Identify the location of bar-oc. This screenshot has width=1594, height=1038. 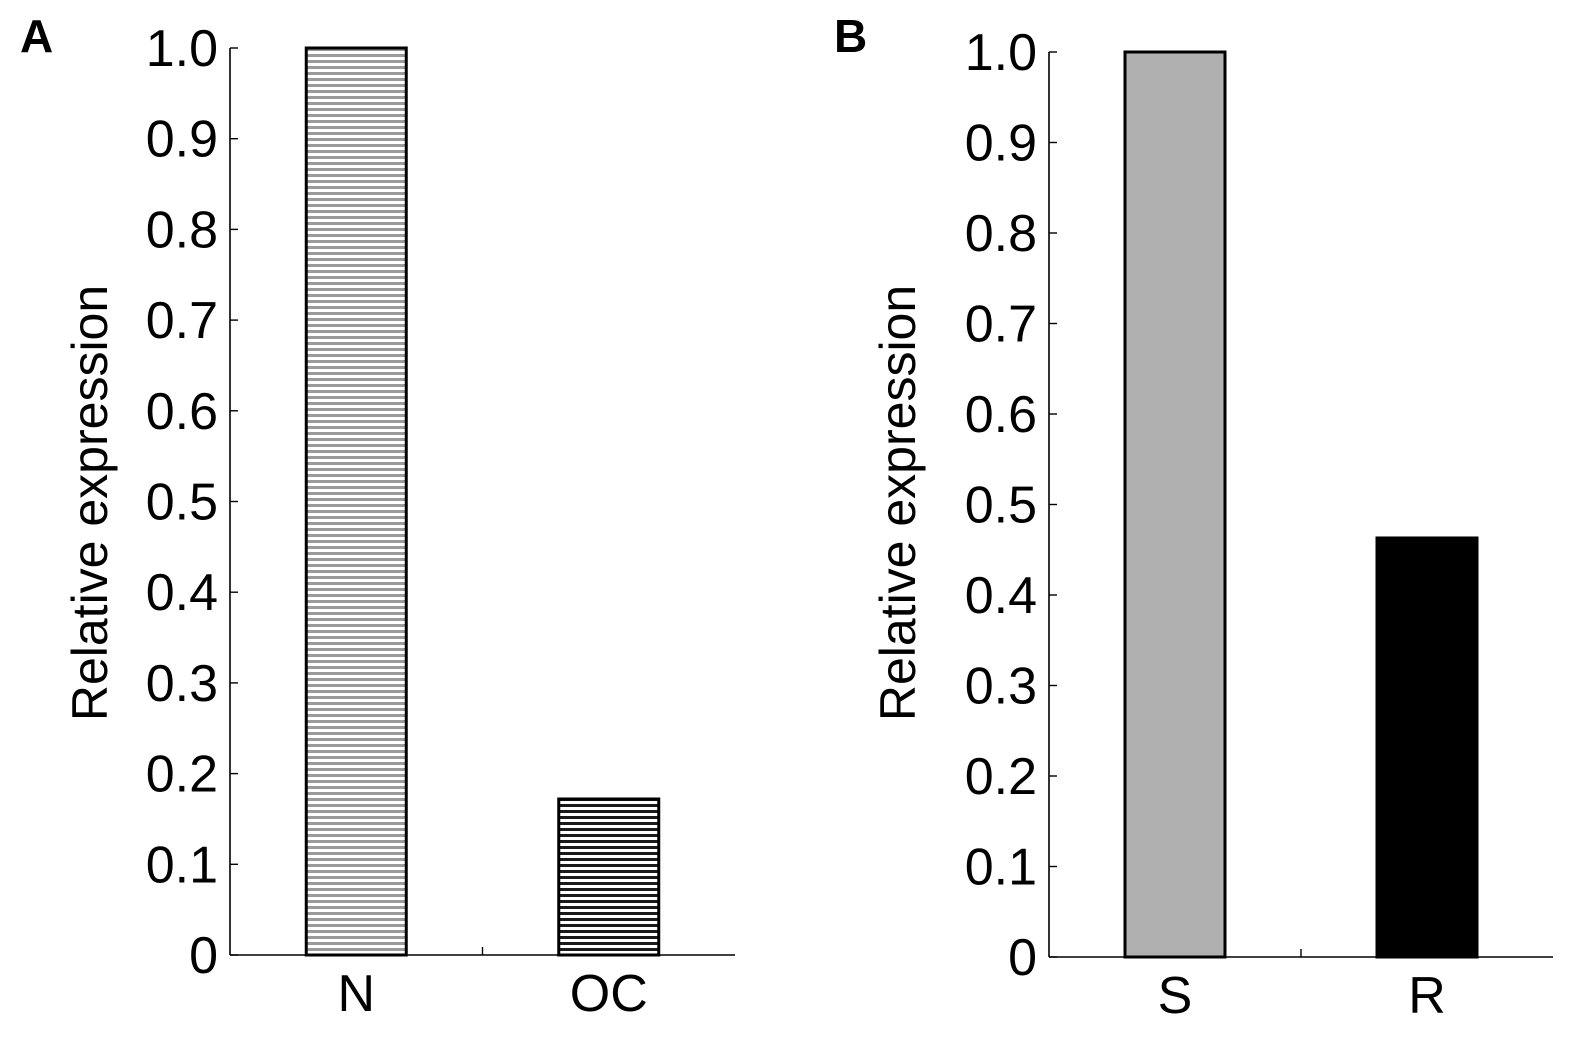
(609, 877).